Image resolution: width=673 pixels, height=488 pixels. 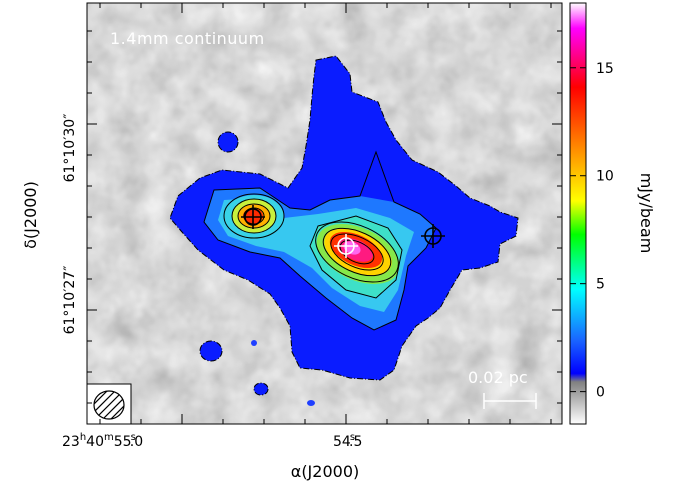 I want to click on y-tick-label-0: 61°10′30″, so click(x=70, y=148).